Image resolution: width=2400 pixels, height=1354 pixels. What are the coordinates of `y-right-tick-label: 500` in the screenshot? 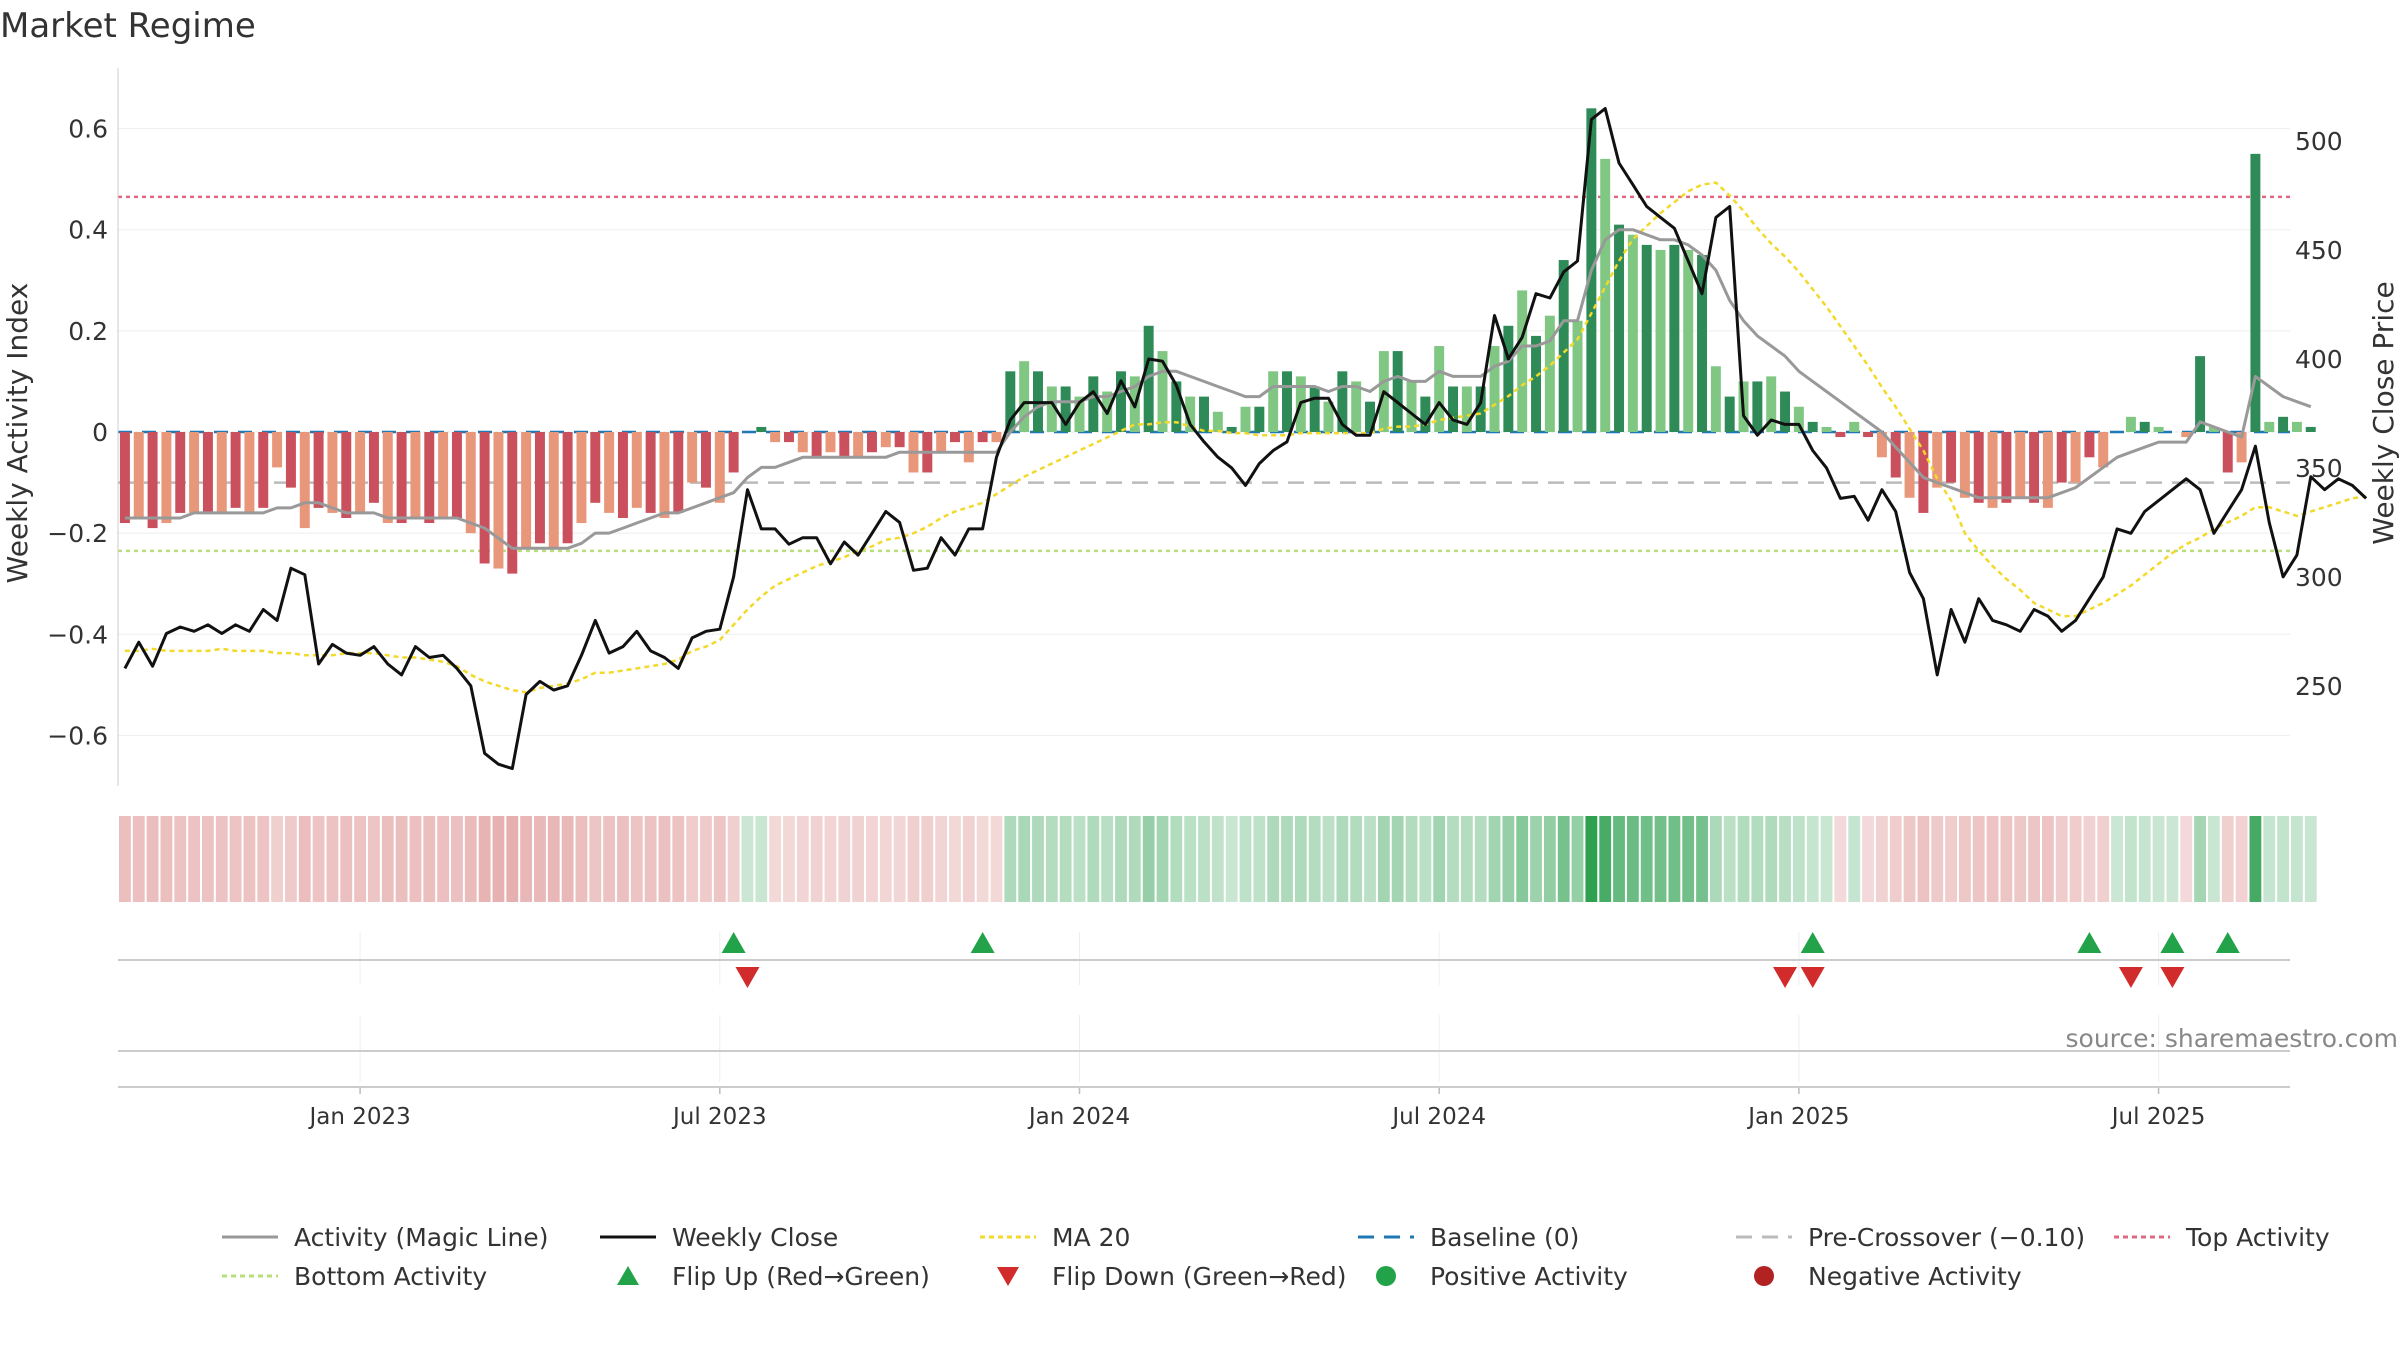 It's located at (2319, 141).